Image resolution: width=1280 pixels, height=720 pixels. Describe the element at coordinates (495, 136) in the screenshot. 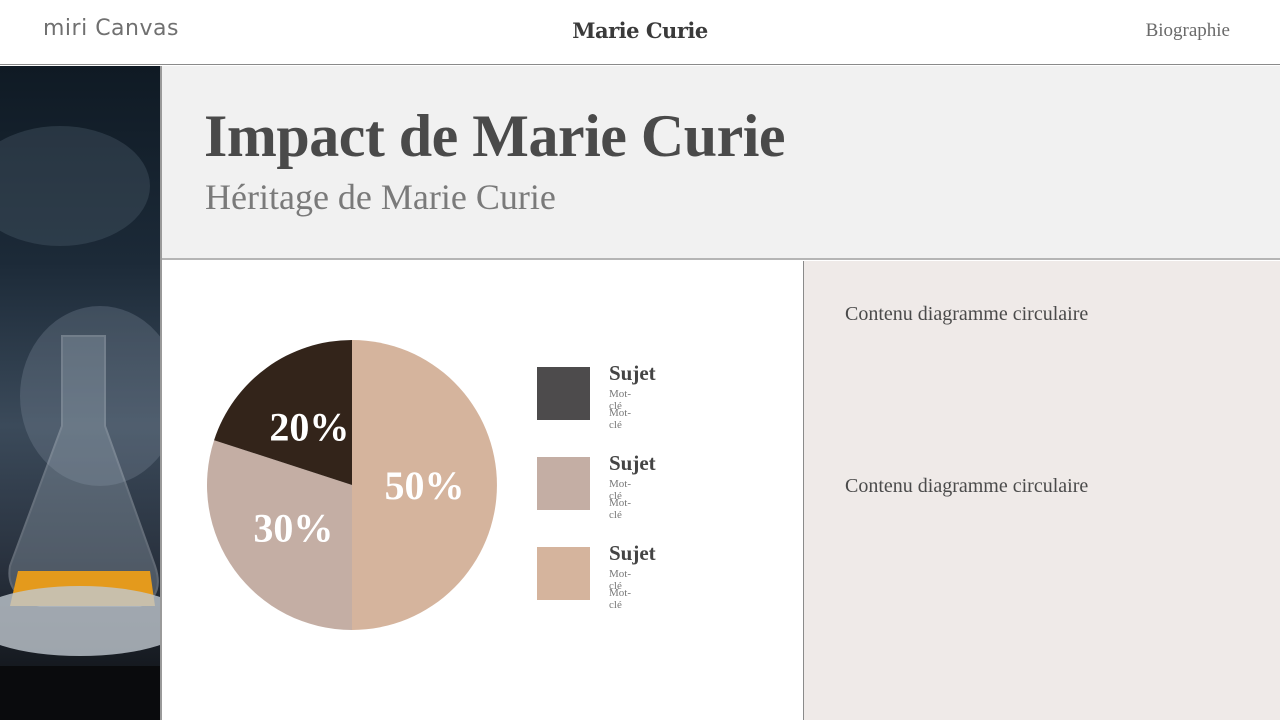

I see `slide-title: Impact de Marie Curie` at that location.